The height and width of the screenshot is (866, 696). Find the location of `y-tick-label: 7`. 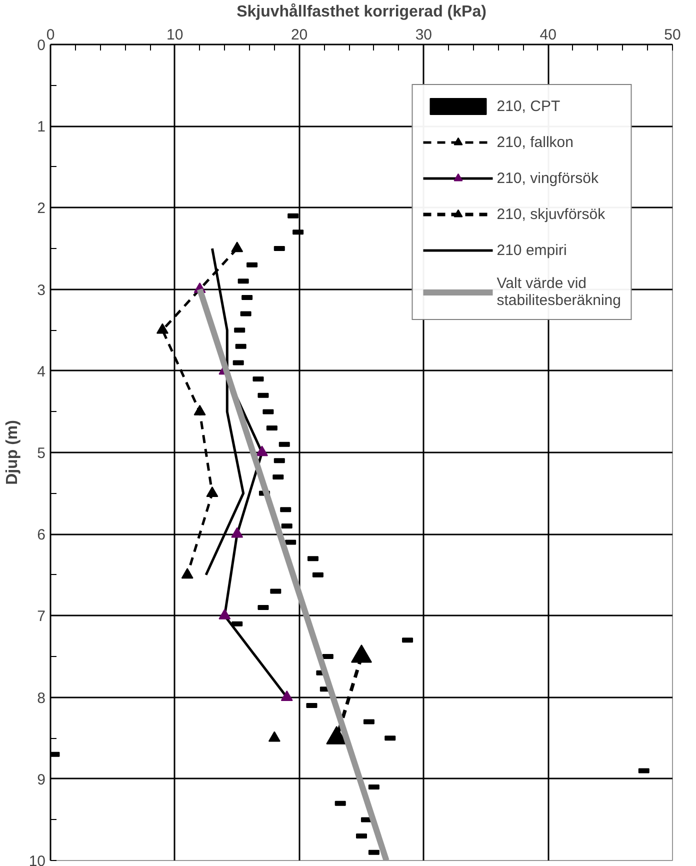

y-tick-label: 7 is located at coordinates (41, 617).